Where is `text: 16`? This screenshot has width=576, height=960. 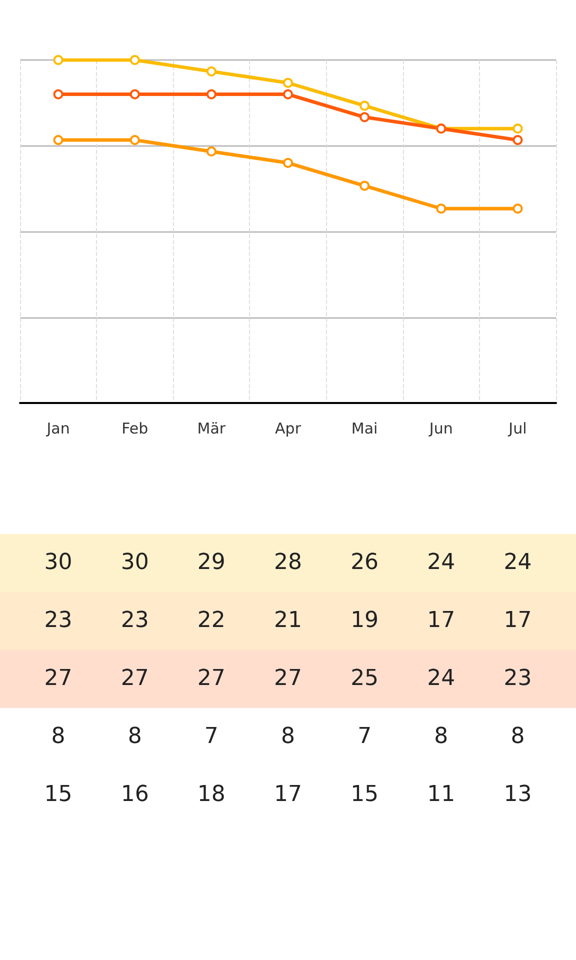
text: 16 is located at coordinates (135, 795).